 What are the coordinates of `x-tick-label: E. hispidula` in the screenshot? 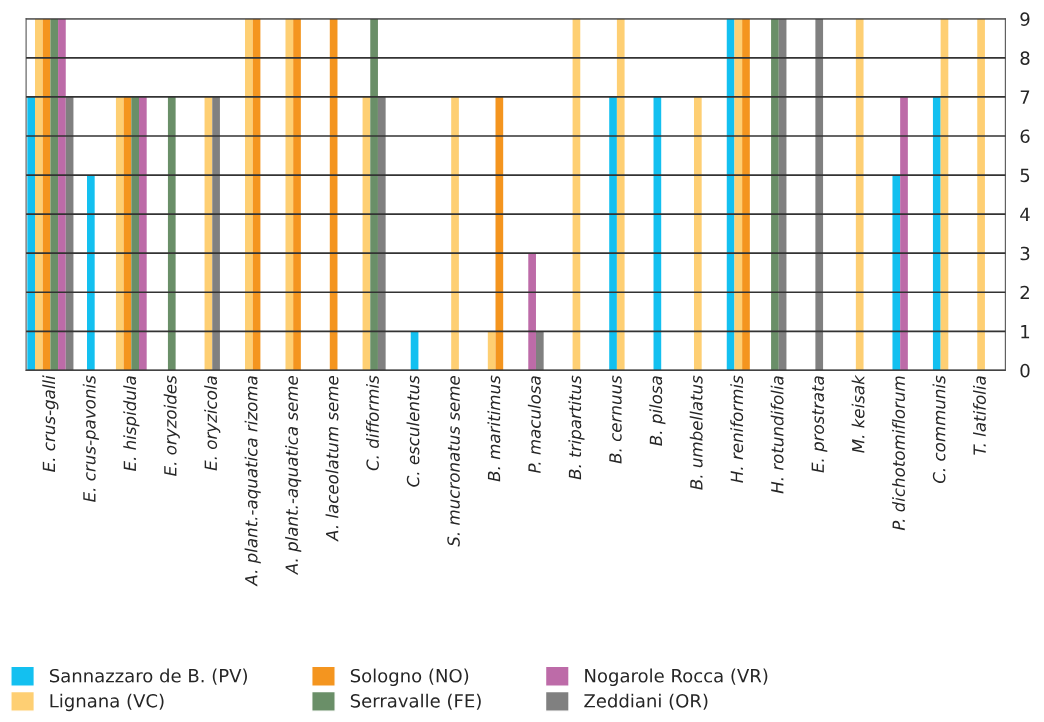 It's located at (131, 423).